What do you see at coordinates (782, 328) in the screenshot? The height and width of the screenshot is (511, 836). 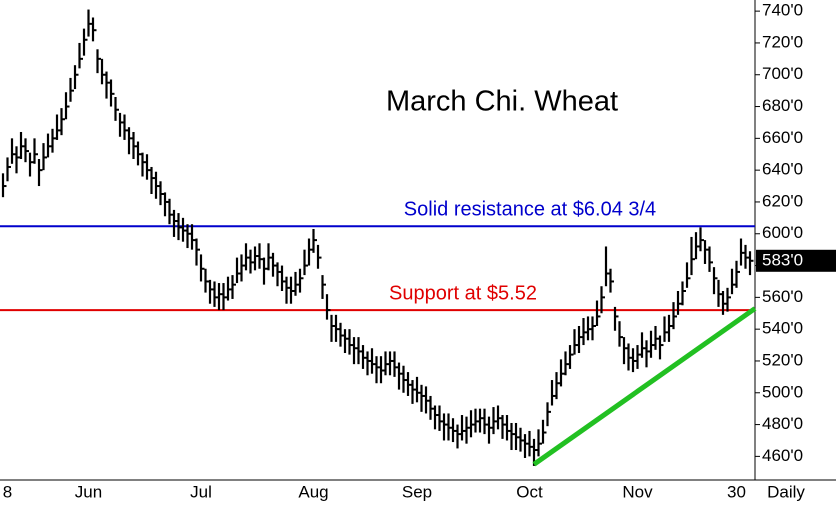 I see `y-tick-label: 540'0` at bounding box center [782, 328].